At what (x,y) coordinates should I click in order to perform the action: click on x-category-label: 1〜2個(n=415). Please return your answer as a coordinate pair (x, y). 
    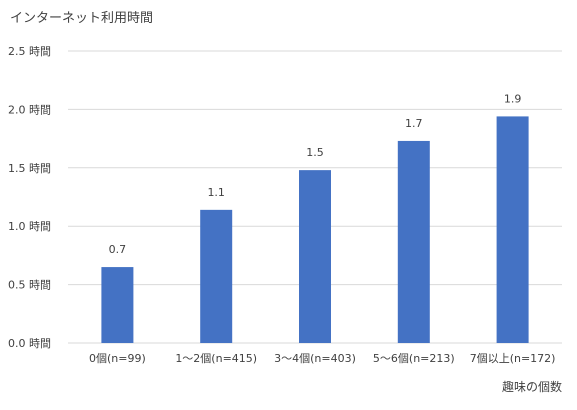
    Looking at the image, I should click on (216, 358).